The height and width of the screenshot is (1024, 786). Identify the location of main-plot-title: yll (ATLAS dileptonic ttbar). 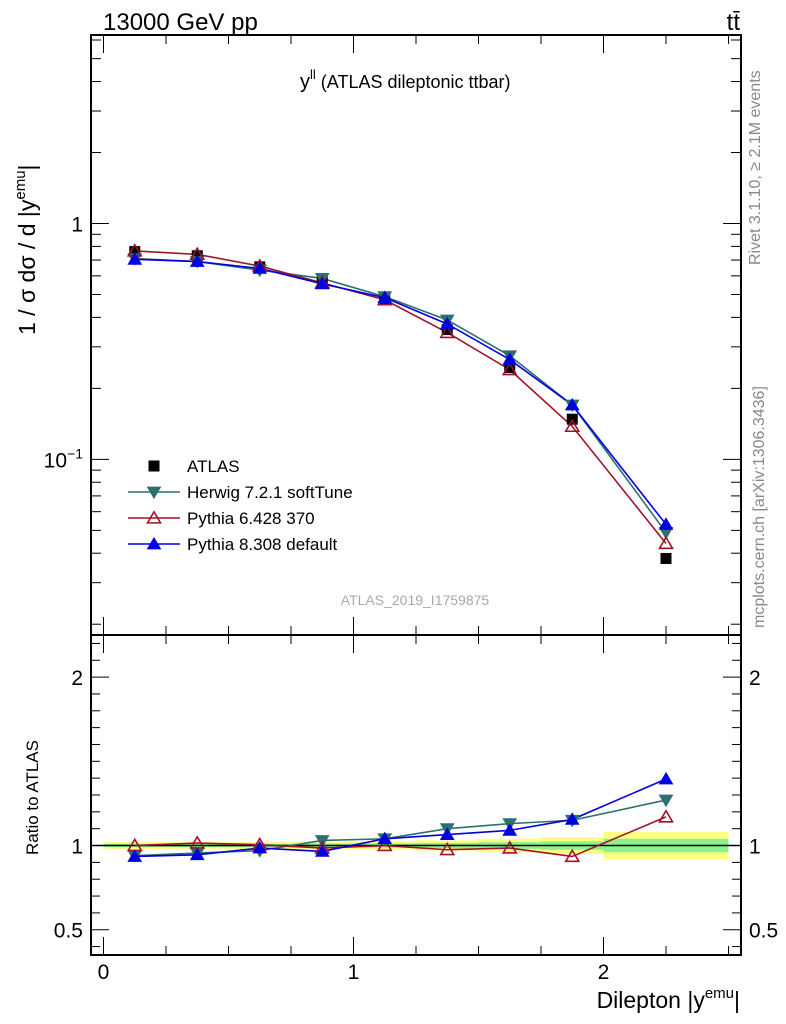
(405, 80).